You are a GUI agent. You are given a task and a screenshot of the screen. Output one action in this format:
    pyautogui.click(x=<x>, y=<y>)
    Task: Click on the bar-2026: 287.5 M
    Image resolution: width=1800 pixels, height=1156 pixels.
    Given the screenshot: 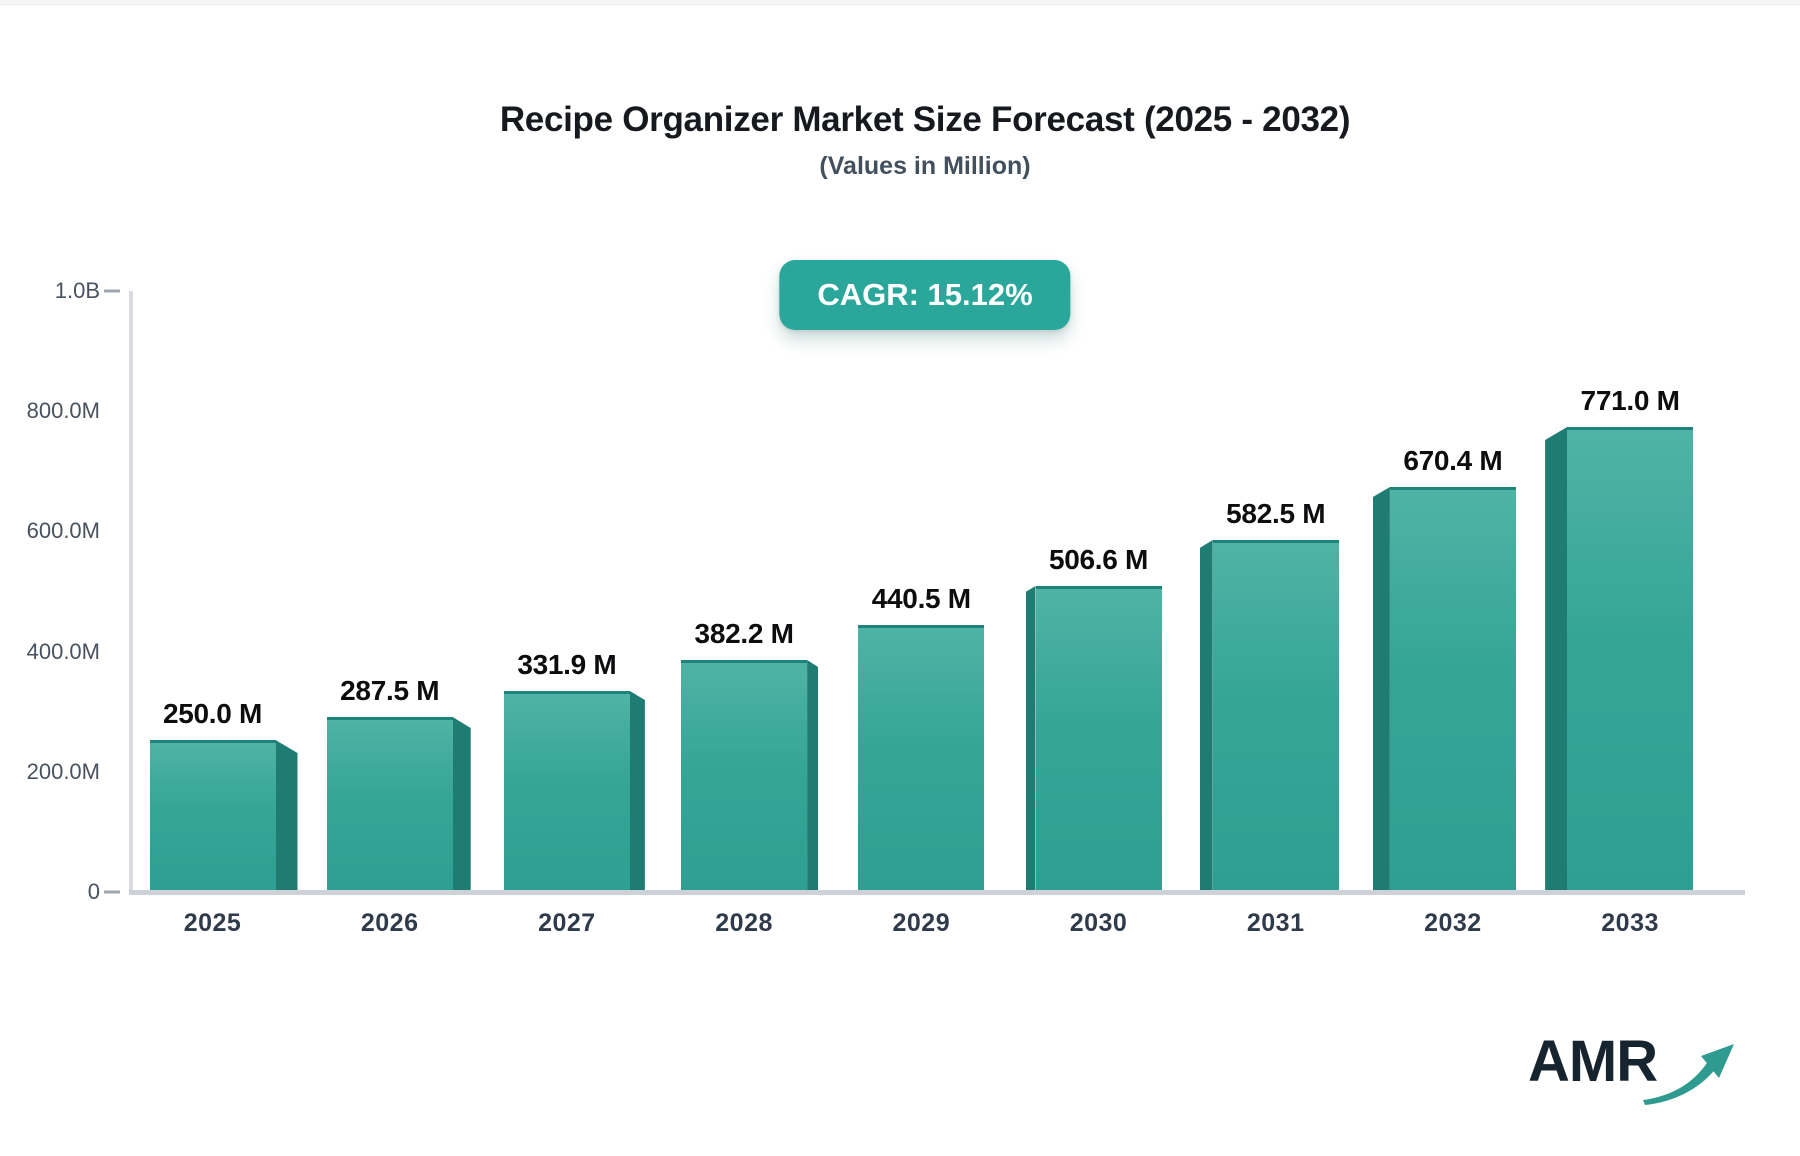 What is the action you would take?
    pyautogui.click(x=398, y=782)
    